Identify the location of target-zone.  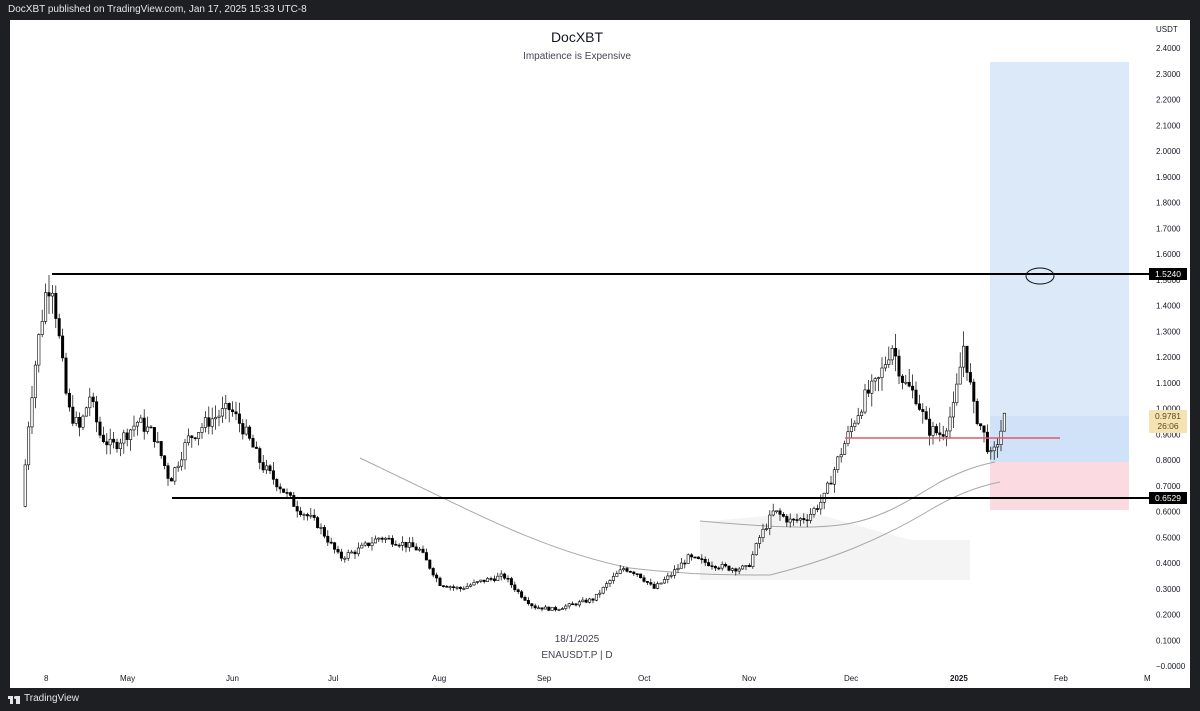
(1059, 239).